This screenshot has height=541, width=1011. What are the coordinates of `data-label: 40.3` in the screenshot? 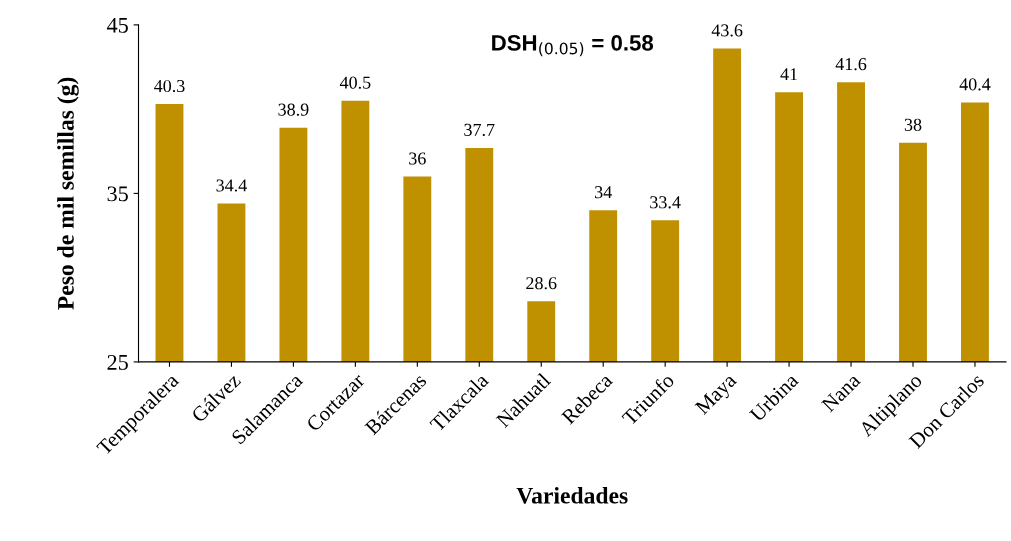 It's located at (169, 86).